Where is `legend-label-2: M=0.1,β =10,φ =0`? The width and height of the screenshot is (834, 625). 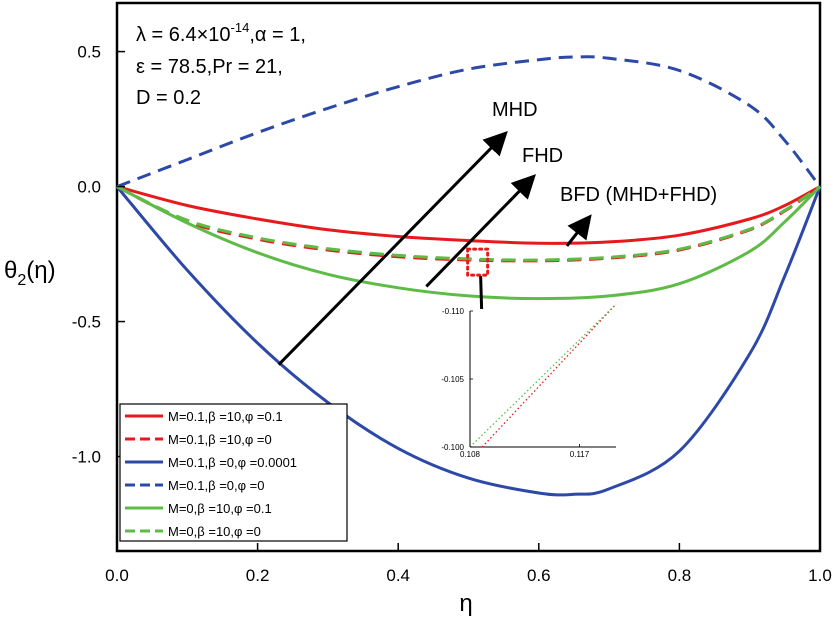
legend-label-2: M=0.1,β =10,φ =0 is located at coordinates (220, 439).